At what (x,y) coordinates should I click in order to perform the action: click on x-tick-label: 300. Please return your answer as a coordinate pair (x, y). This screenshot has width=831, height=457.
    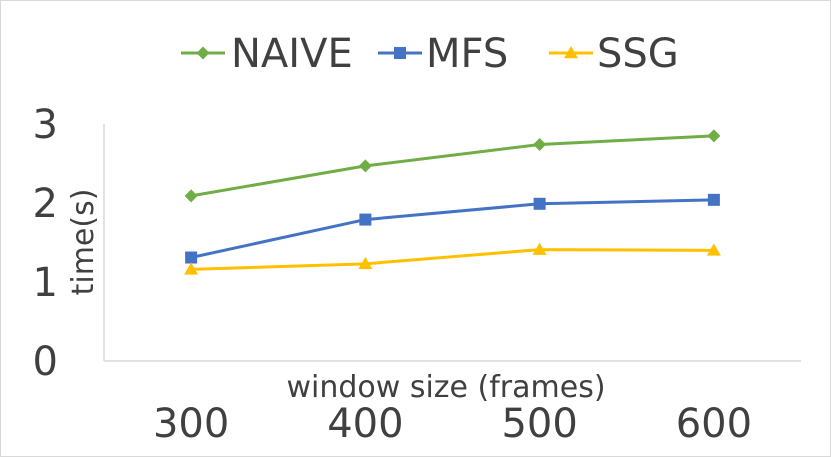
    Looking at the image, I should click on (191, 424).